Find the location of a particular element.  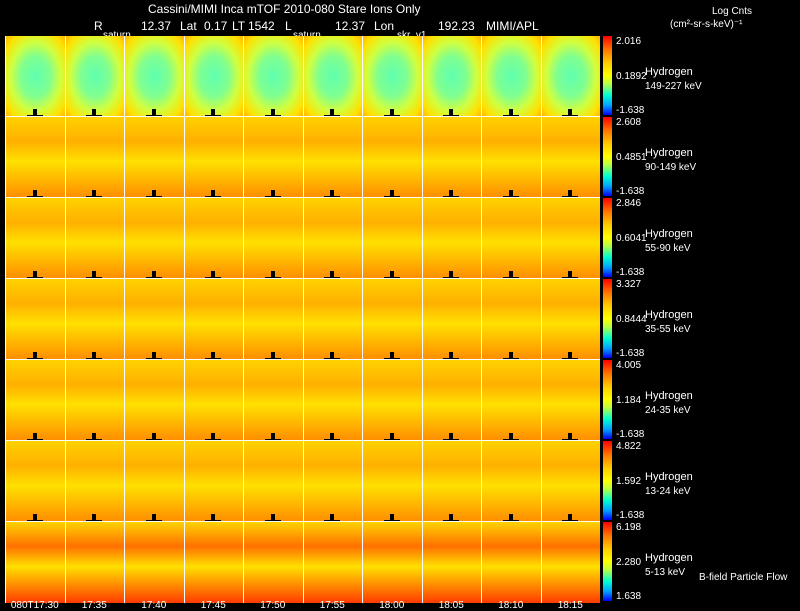

r-value: 12.37 is located at coordinates (156, 26).